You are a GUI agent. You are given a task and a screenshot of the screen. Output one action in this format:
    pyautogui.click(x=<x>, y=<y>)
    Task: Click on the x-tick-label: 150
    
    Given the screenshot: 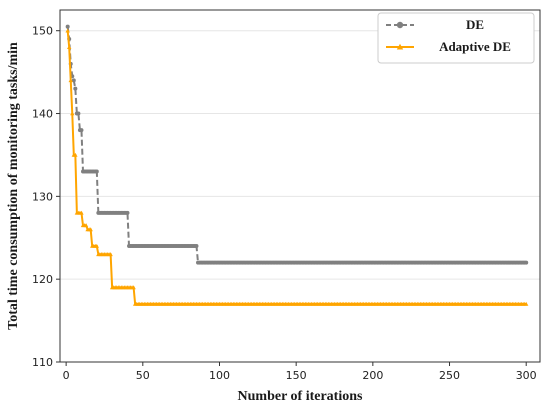 What is the action you would take?
    pyautogui.click(x=296, y=375)
    